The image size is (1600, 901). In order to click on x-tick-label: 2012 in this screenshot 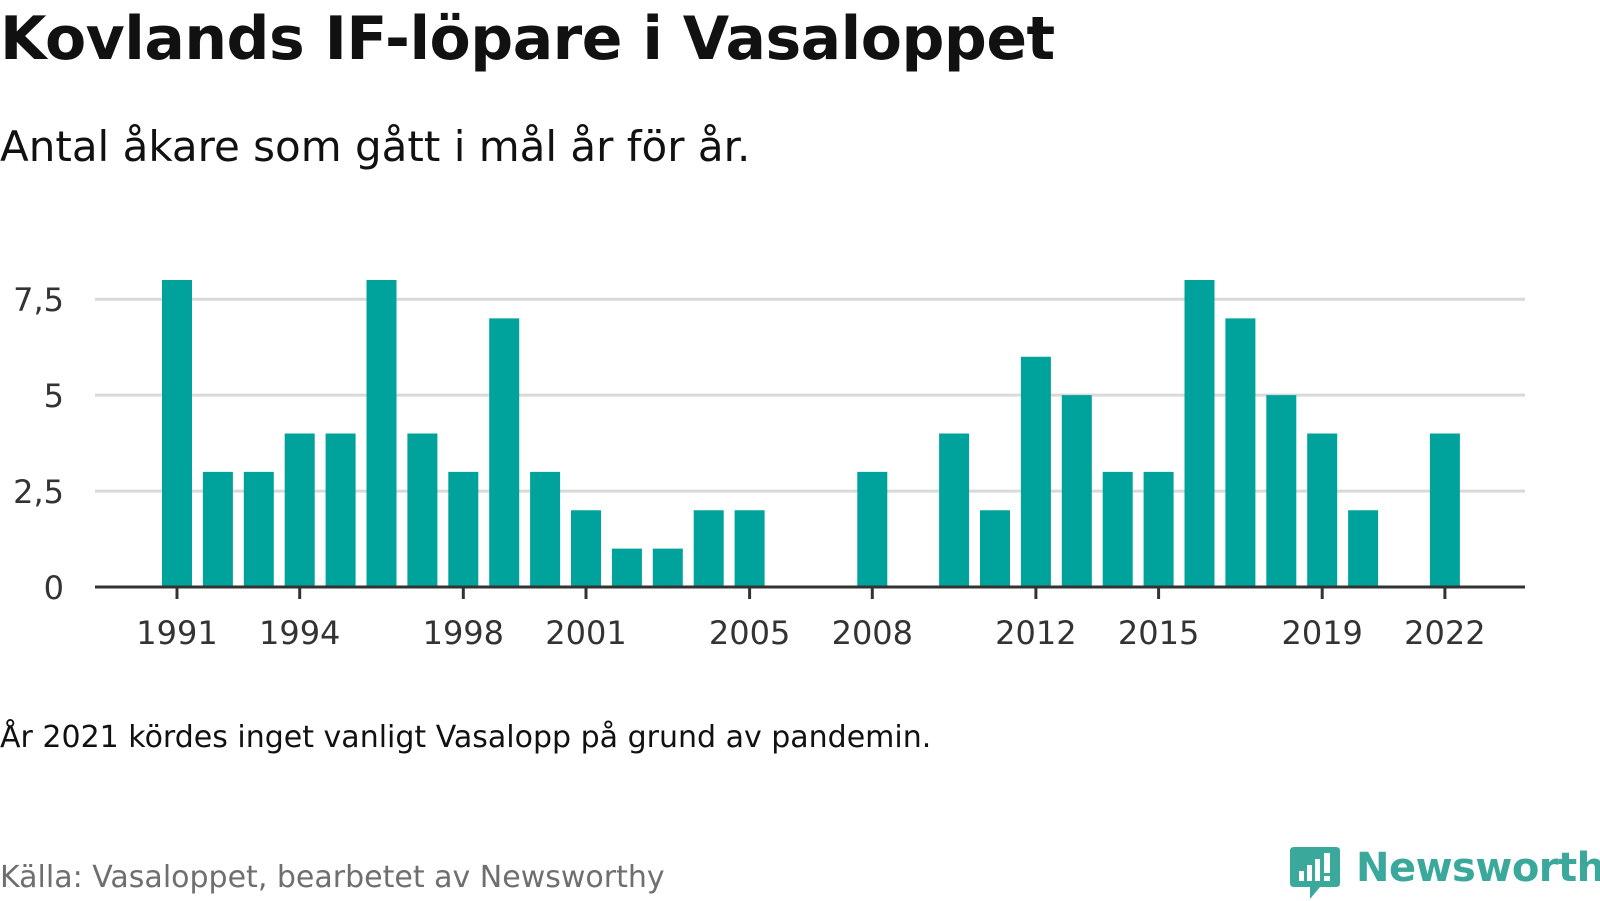, I will do `click(1035, 633)`.